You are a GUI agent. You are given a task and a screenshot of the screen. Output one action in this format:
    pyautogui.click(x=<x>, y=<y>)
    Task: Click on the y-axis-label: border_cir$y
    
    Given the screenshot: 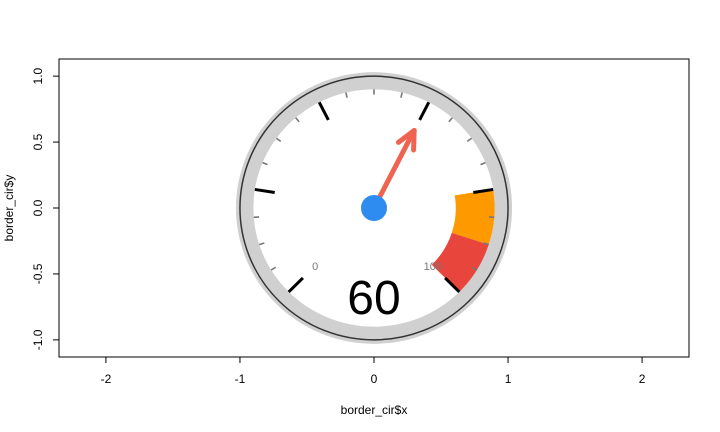 What is the action you would take?
    pyautogui.click(x=9, y=208)
    